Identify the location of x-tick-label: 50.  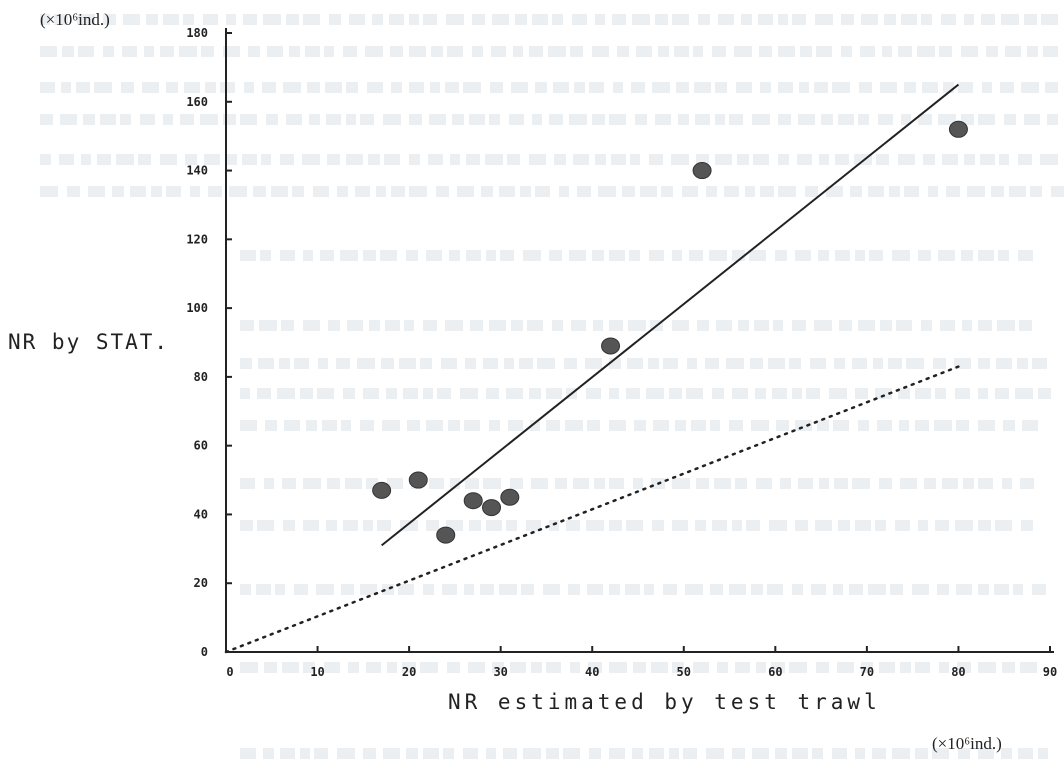
(684, 672).